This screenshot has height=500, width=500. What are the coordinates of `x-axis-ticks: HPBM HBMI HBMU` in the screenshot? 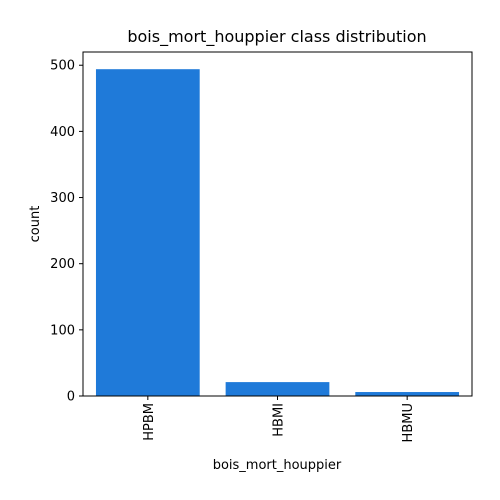 It's located at (279, 419).